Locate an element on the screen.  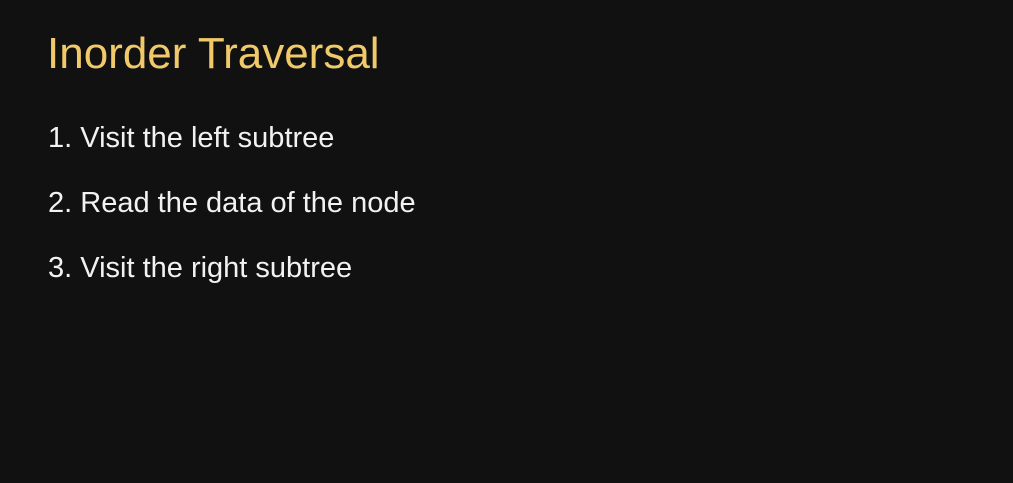
step-number: 1. is located at coordinates (60, 138).